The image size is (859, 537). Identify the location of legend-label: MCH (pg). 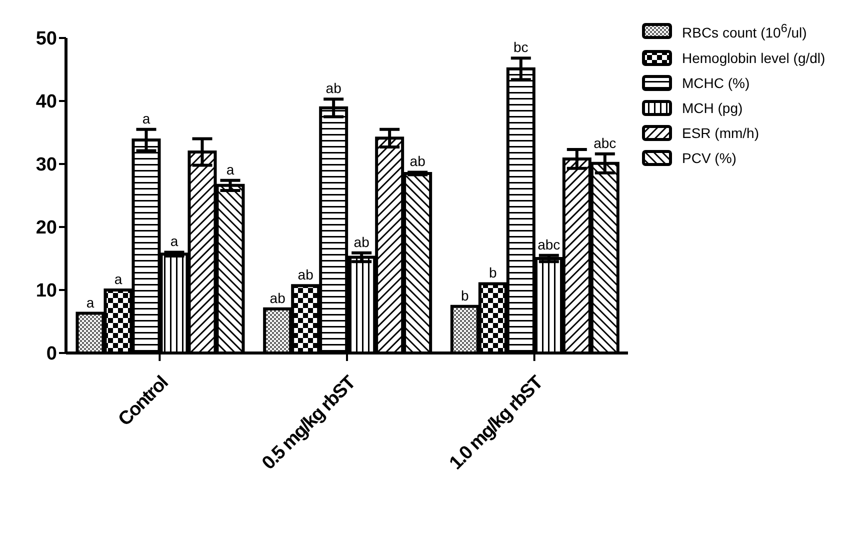
(712, 108).